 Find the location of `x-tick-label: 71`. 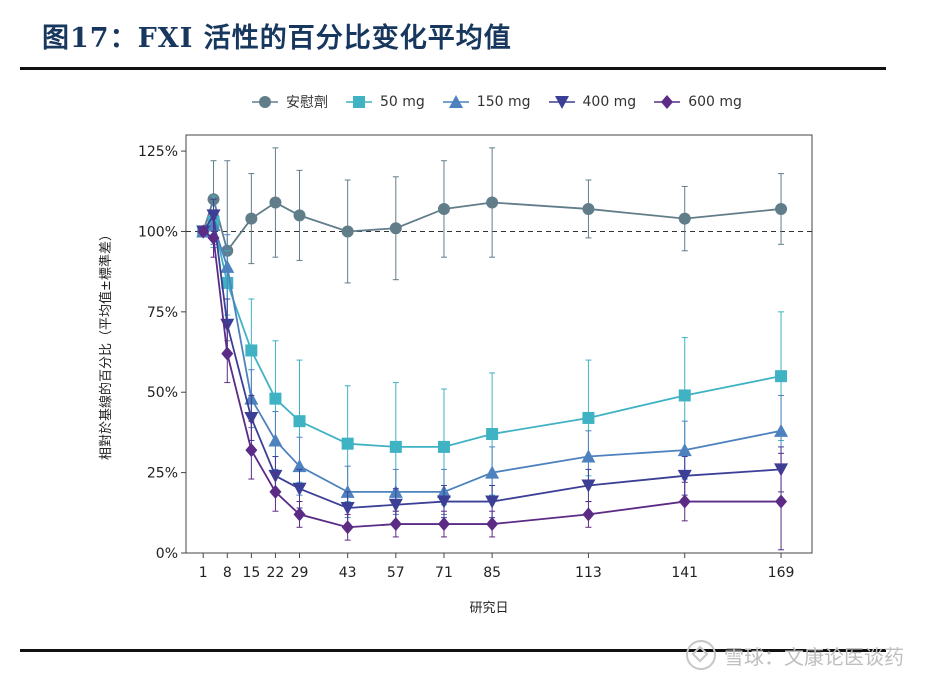

x-tick-label: 71 is located at coordinates (444, 573).